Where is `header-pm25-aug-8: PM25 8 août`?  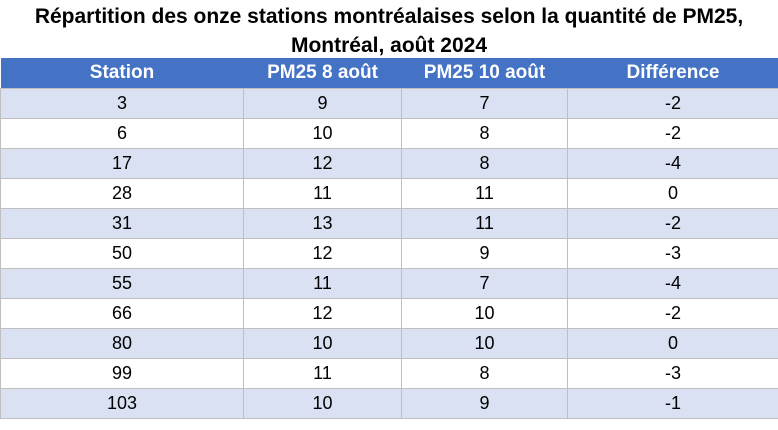
header-pm25-aug-8: PM25 8 août is located at coordinates (322, 73).